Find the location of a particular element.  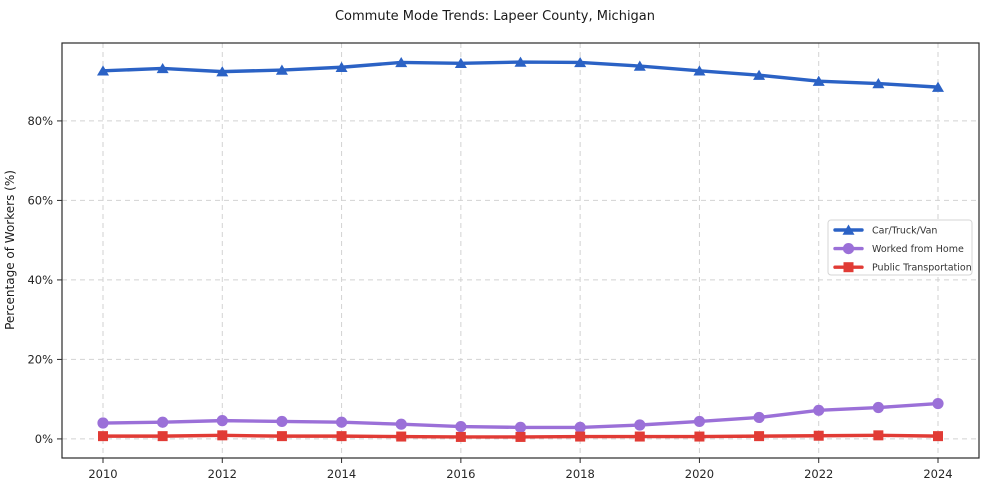

series-worked-from-home is located at coordinates (520, 415).